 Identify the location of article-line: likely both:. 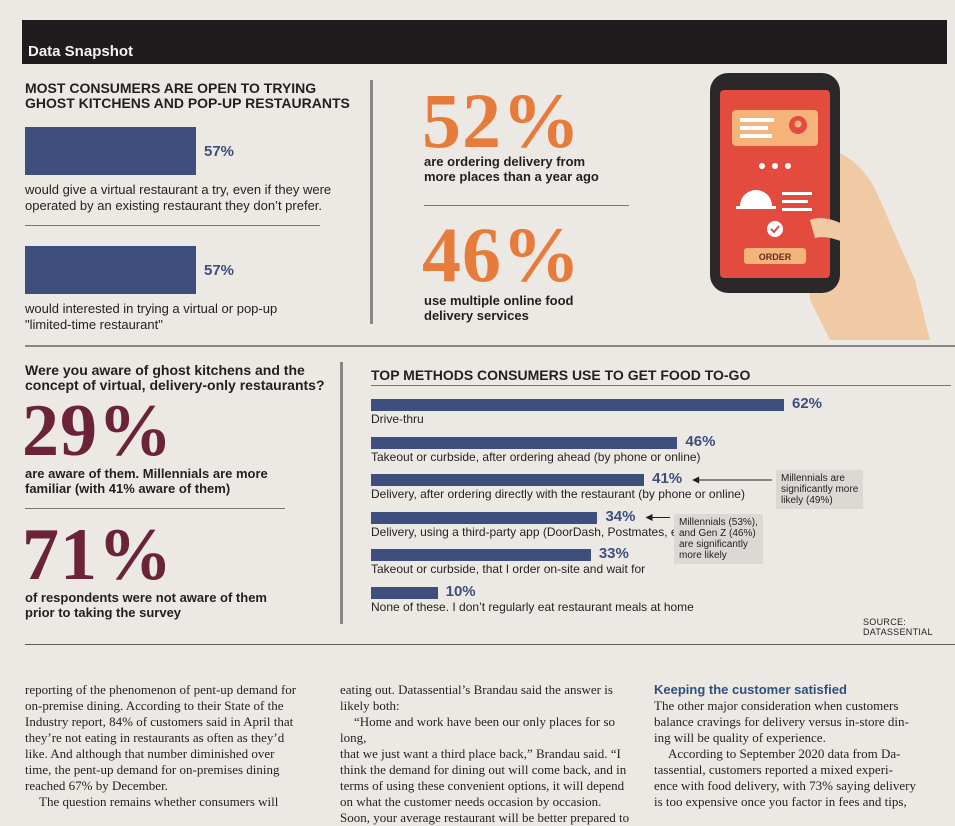
(370, 705).